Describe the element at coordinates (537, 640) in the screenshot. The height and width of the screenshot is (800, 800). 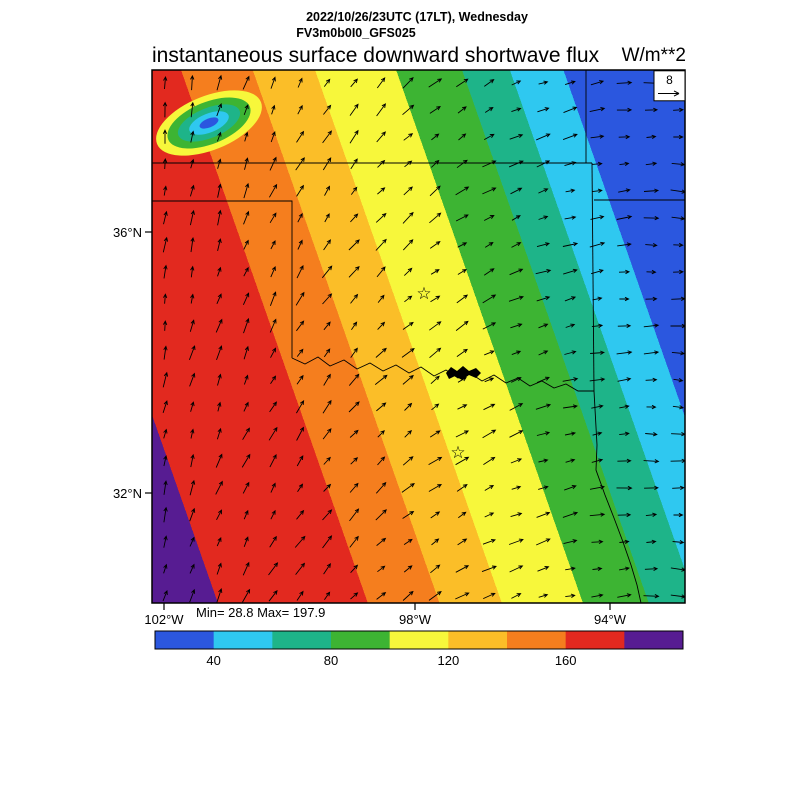
I see `colorbar-segment` at that location.